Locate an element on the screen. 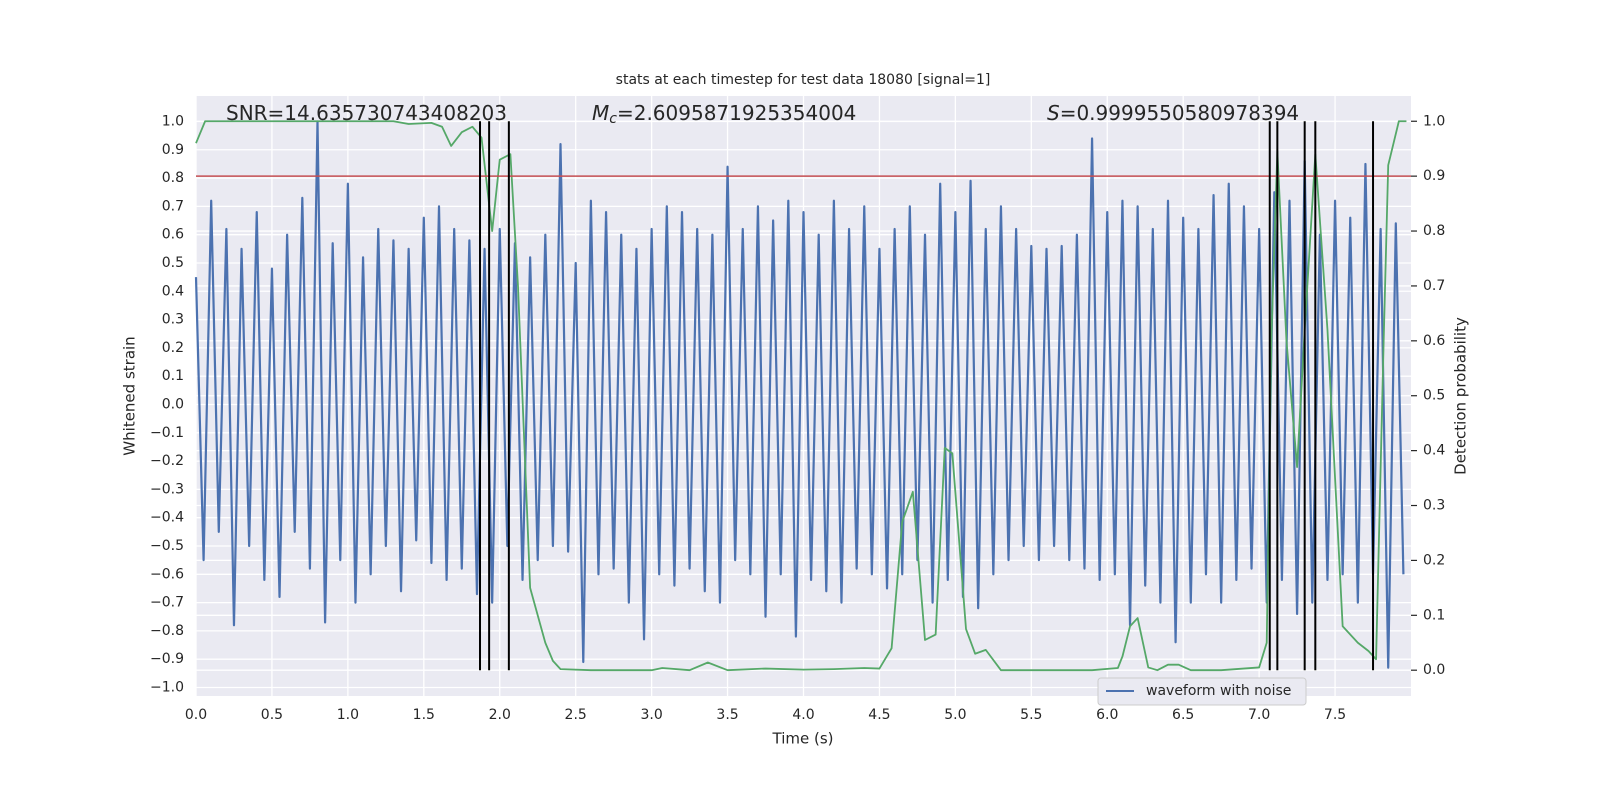 The image size is (1600, 800). y2-tick-label: 0.9 is located at coordinates (1434, 176).